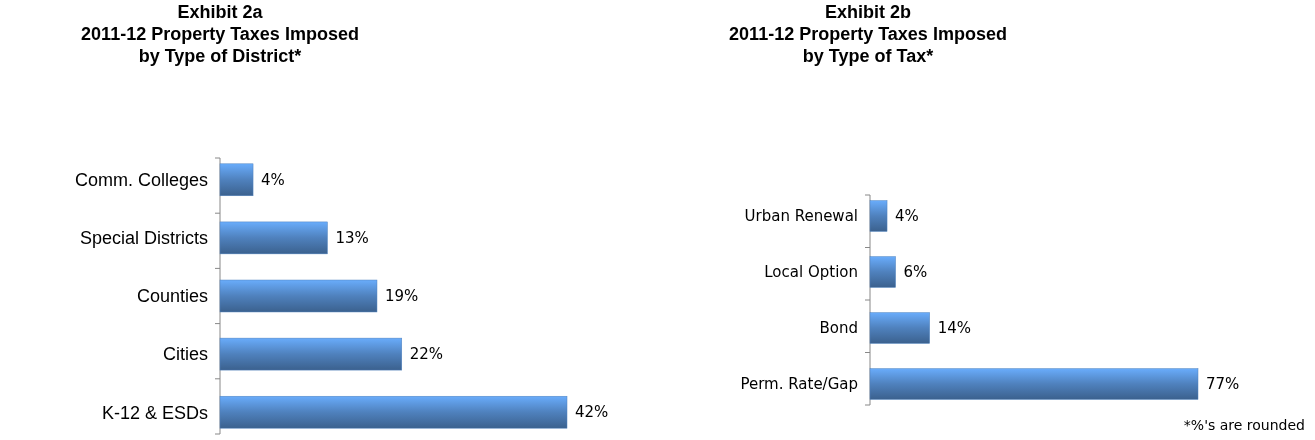  What do you see at coordinates (172, 296) in the screenshot?
I see `y-tick-label: Counties` at bounding box center [172, 296].